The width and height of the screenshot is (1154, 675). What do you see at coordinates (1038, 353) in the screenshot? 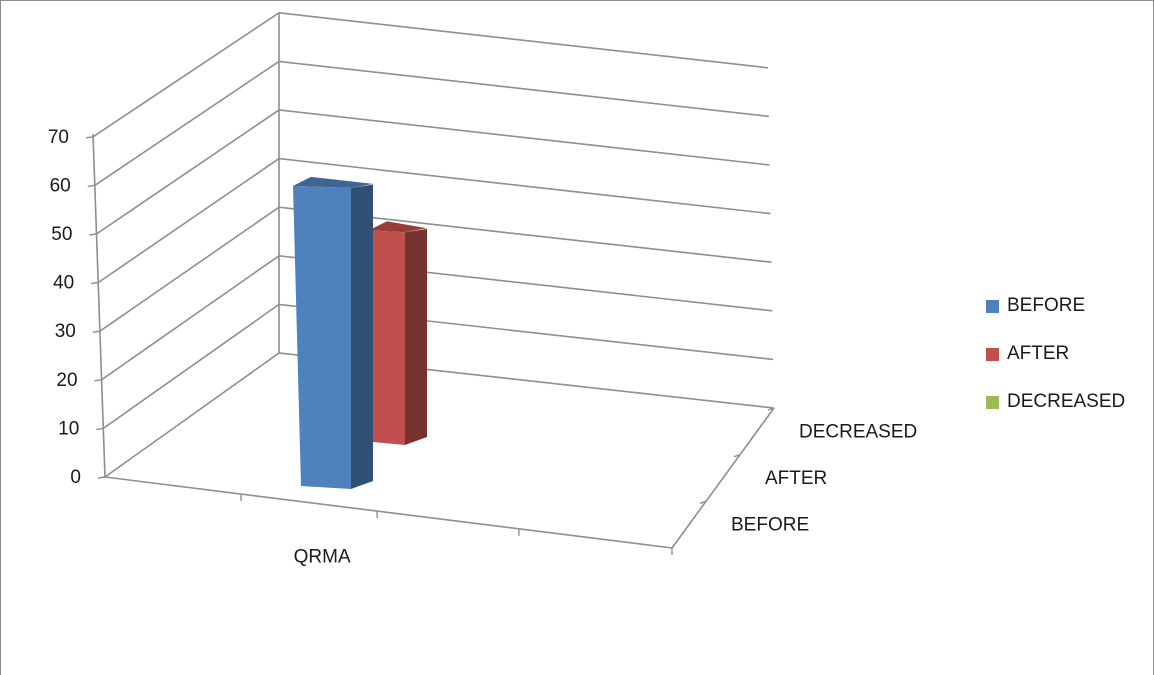
I see `legend-label: AFTER` at bounding box center [1038, 353].